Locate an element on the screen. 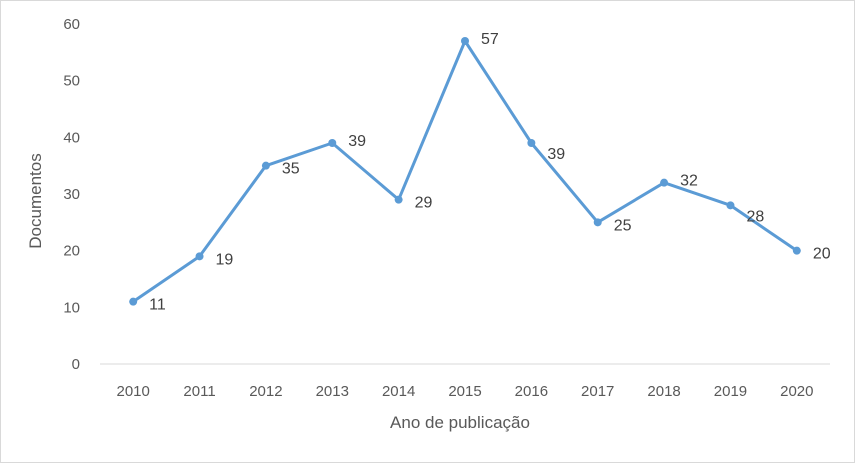 The width and height of the screenshot is (855, 463). data-label: 35 is located at coordinates (291, 169).